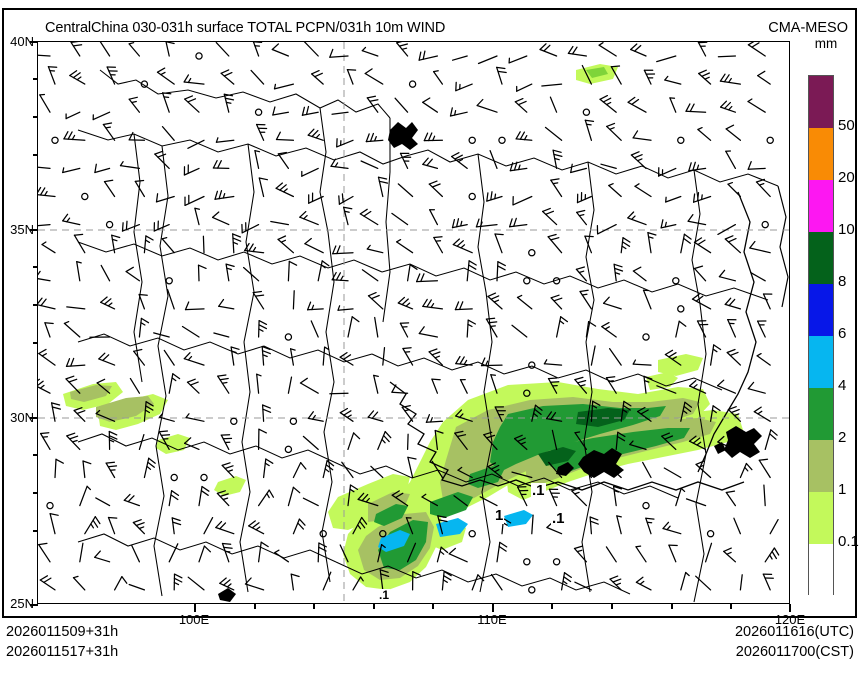  Describe the element at coordinates (794, 652) in the screenshot. I see `footer-valid-time-cst: 2026011700(CST)` at that location.